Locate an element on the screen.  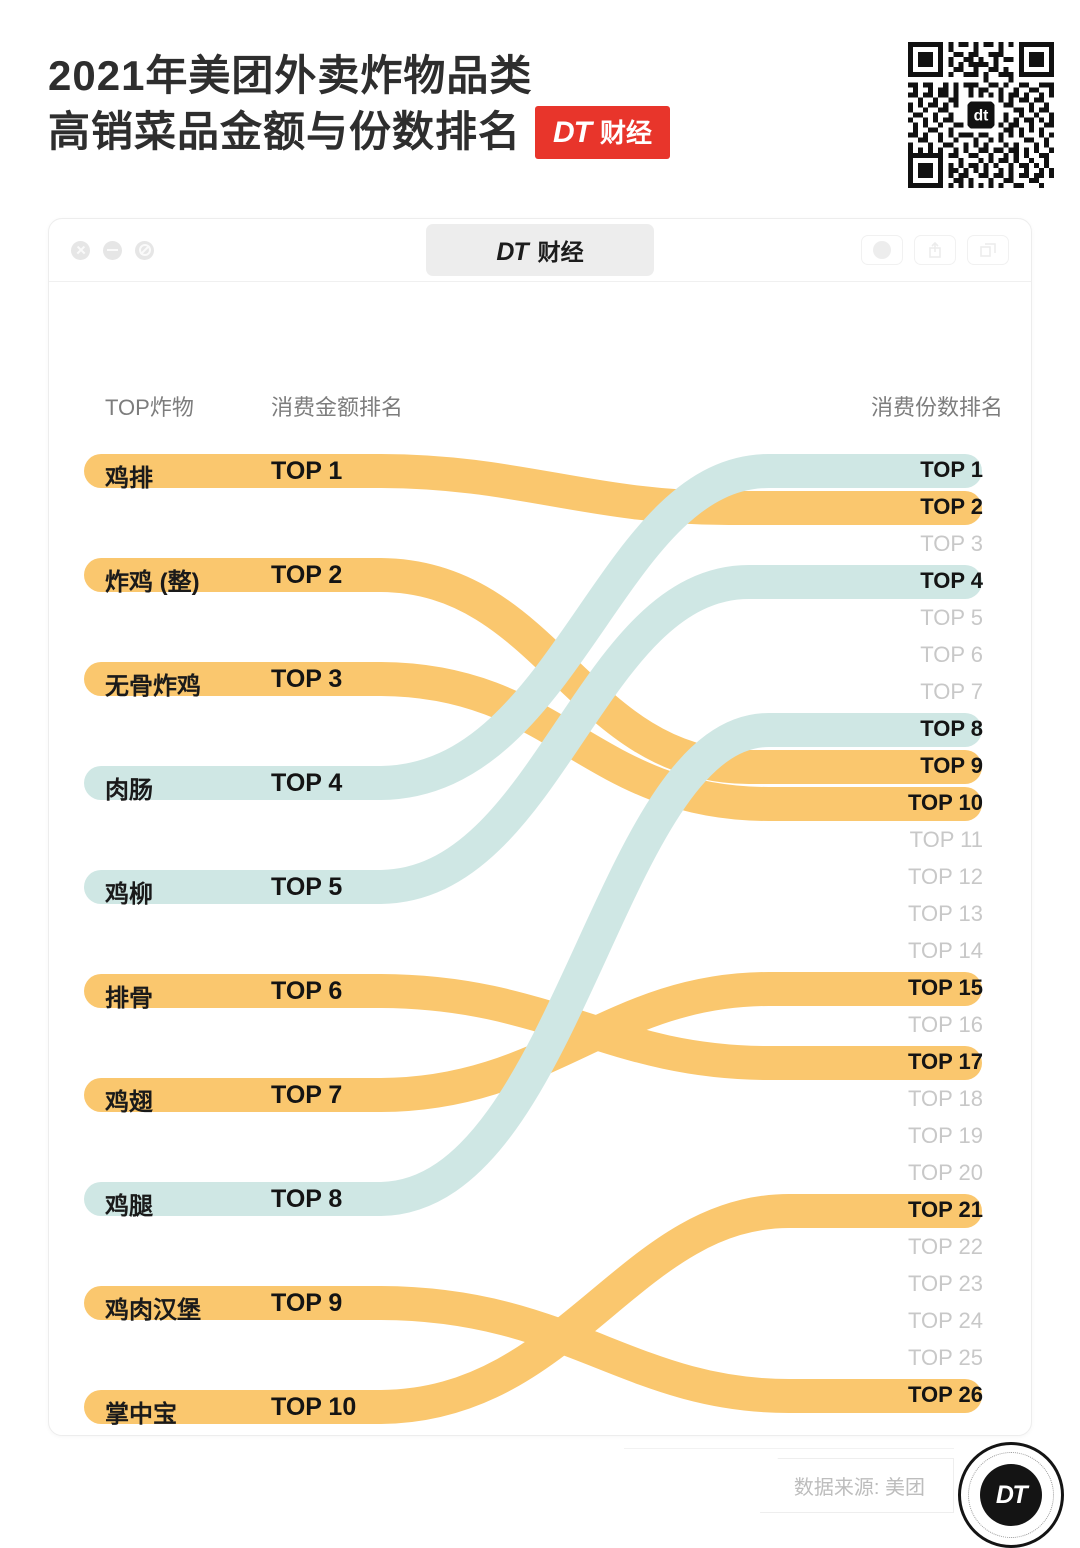
footer-divider is located at coordinates (789, 1448).